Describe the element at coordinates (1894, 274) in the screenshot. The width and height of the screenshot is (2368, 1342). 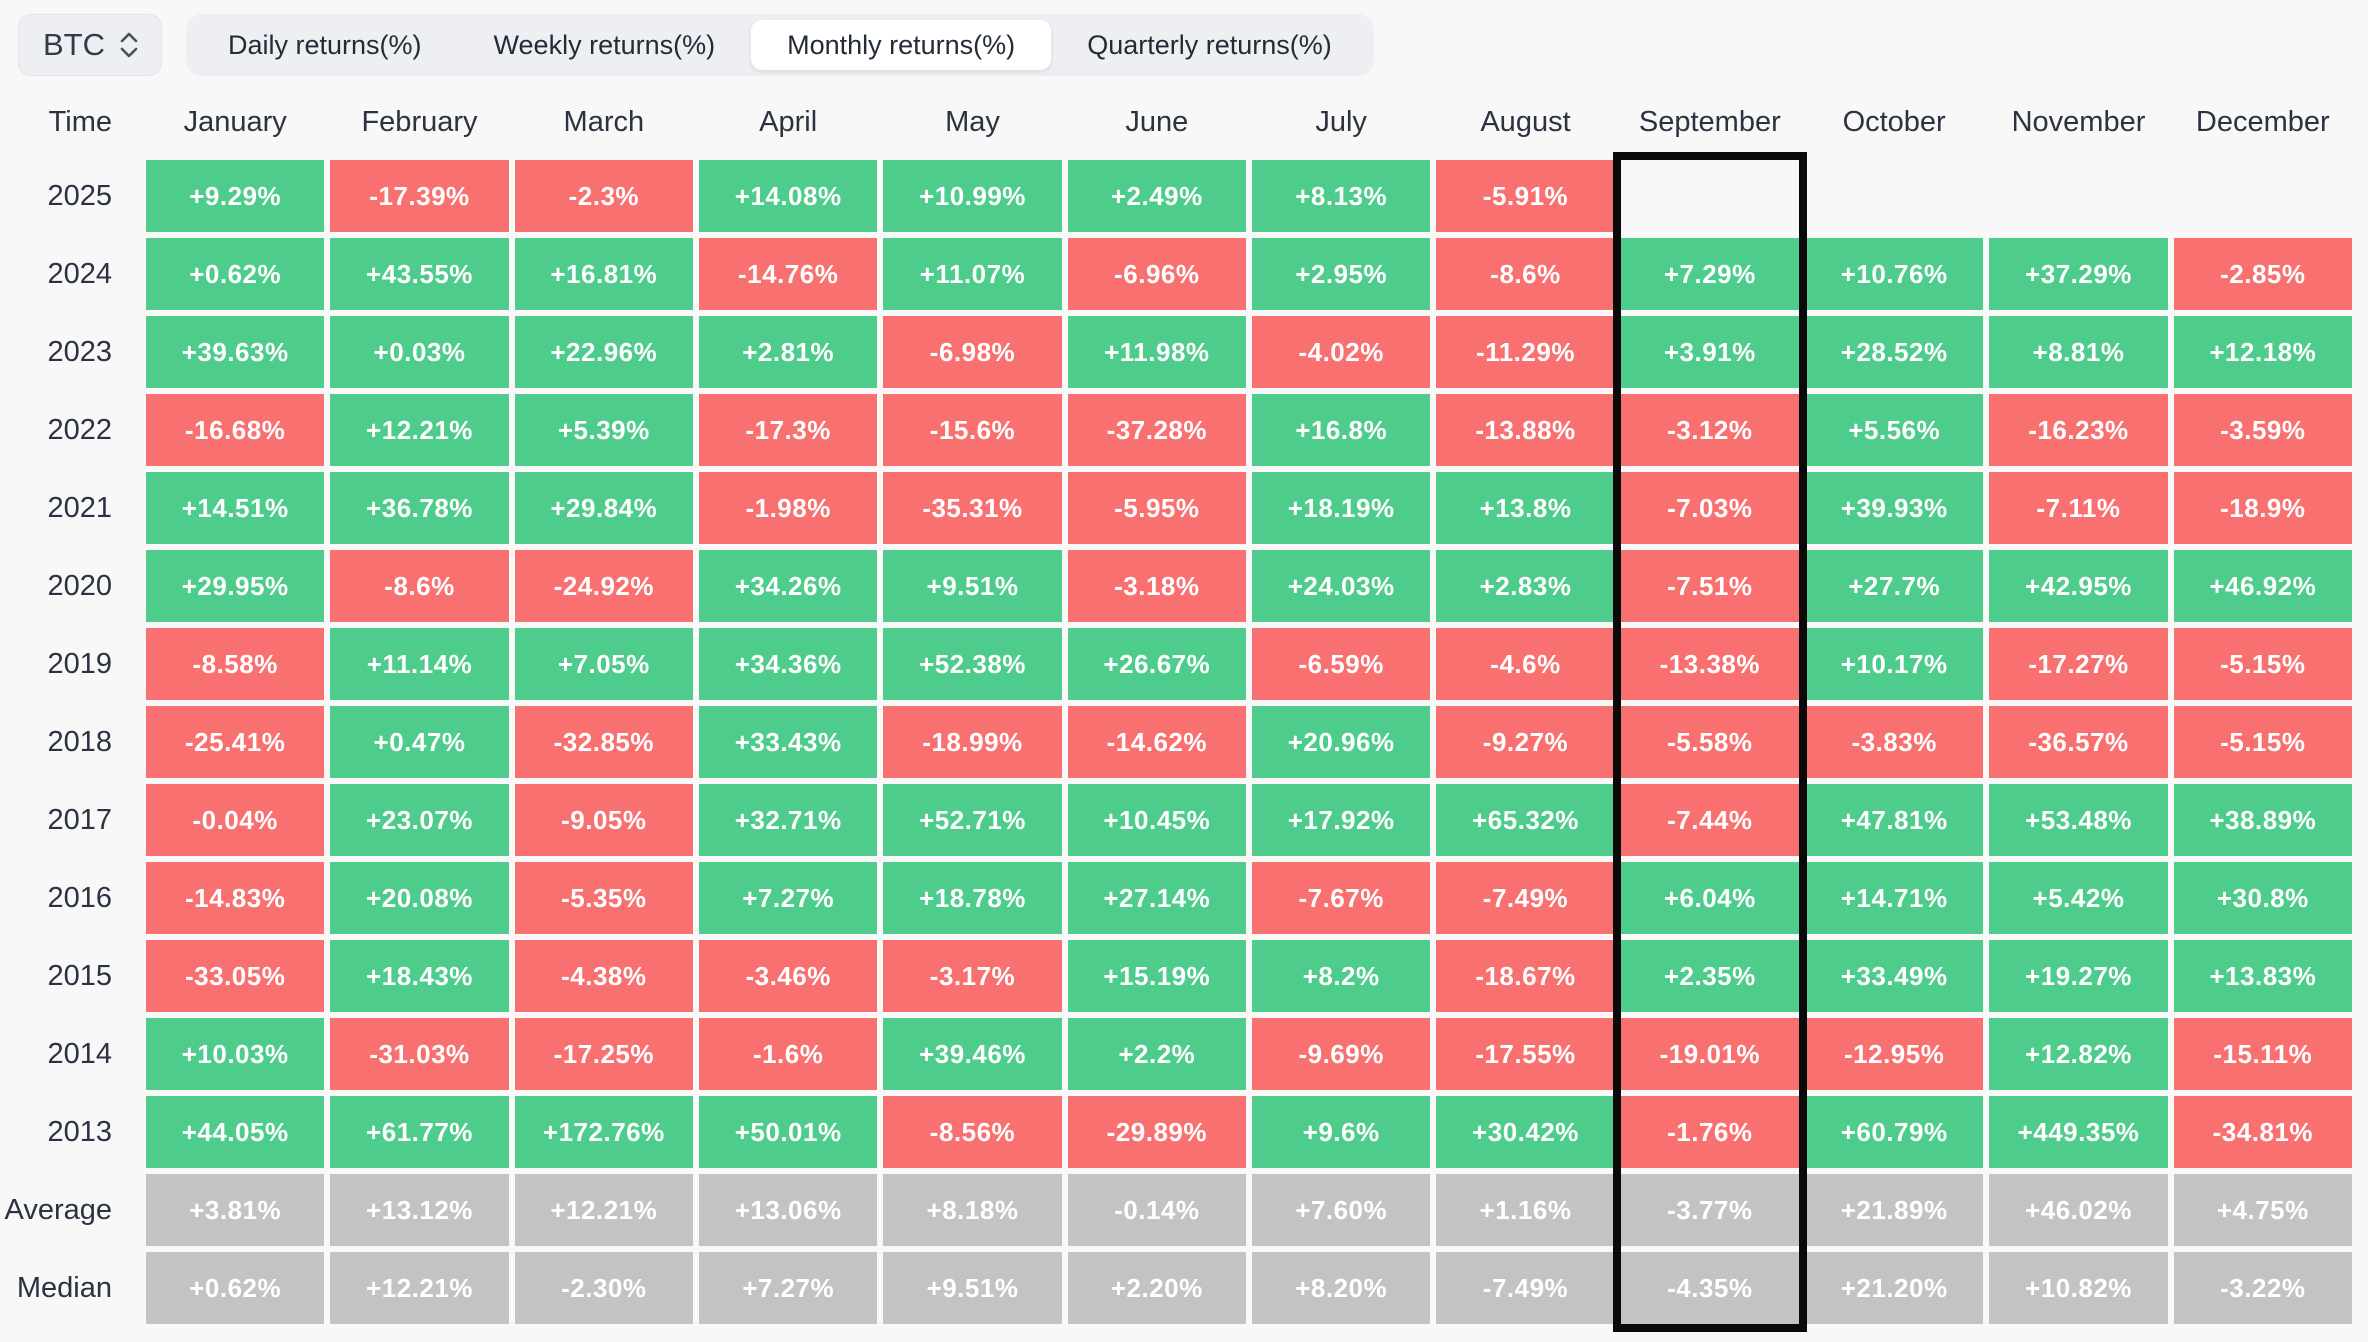
I see `return-cell: +10.76%` at that location.